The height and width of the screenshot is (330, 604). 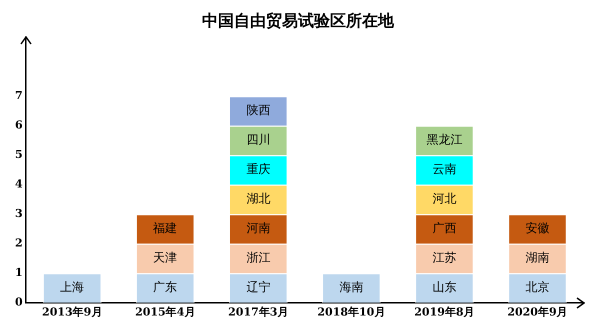 I want to click on data-label: 北京, so click(x=537, y=287).